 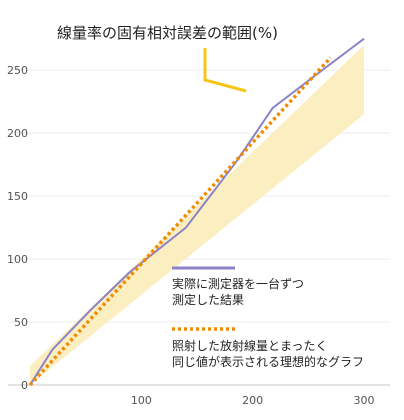 I want to click on legend-label-ideal: 同じ値が表示される理想的なグラフ, so click(x=268, y=361).